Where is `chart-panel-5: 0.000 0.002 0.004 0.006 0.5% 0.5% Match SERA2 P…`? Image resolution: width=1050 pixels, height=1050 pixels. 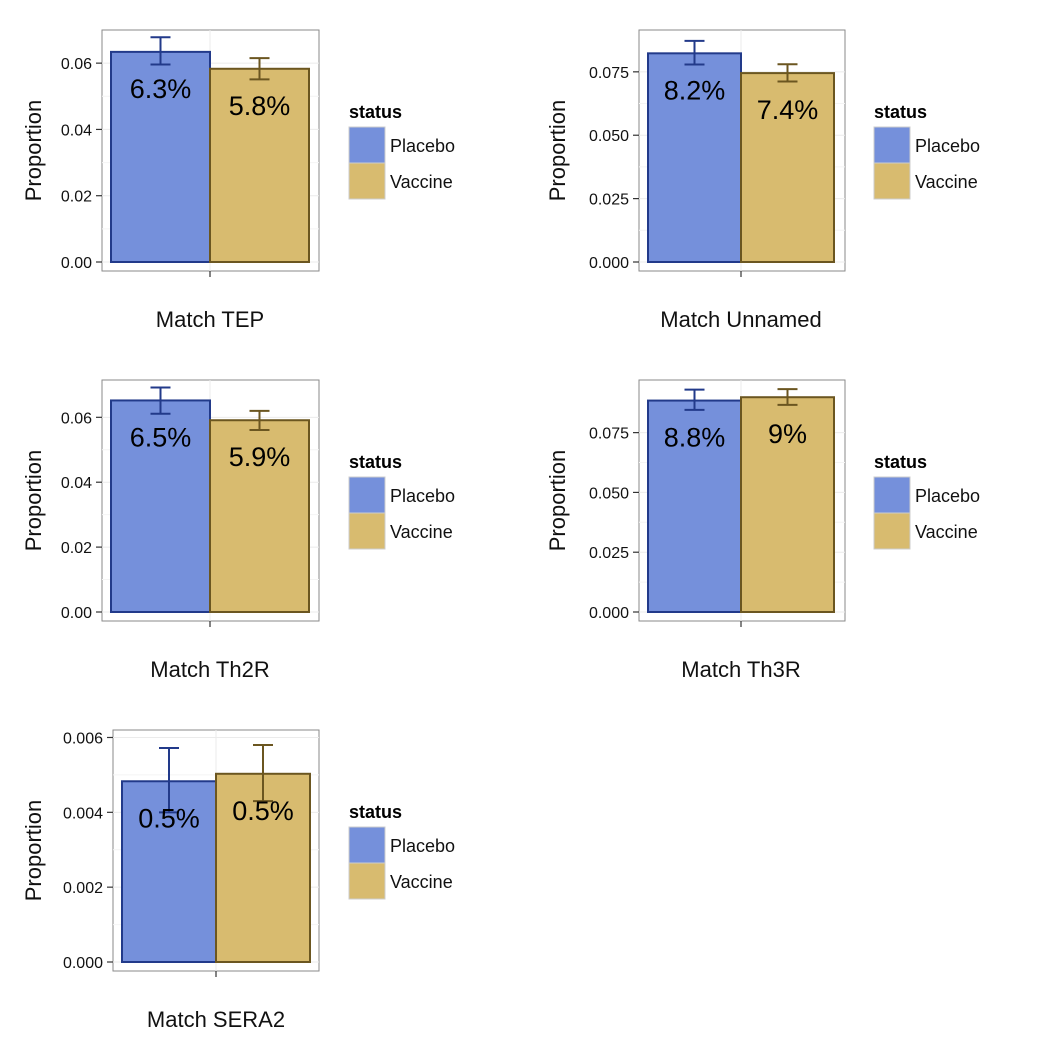
chart-panel-5: 0.000 0.002 0.004 0.006 0.5% 0.5% Match SERA2 P… is located at coordinates (238, 880).